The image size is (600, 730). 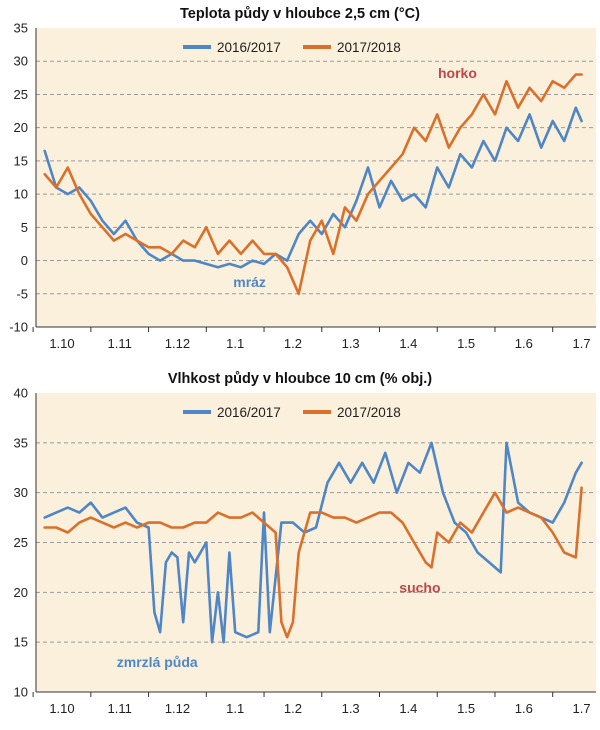 What do you see at coordinates (21, 393) in the screenshot?
I see `y-tick-label: 40` at bounding box center [21, 393].